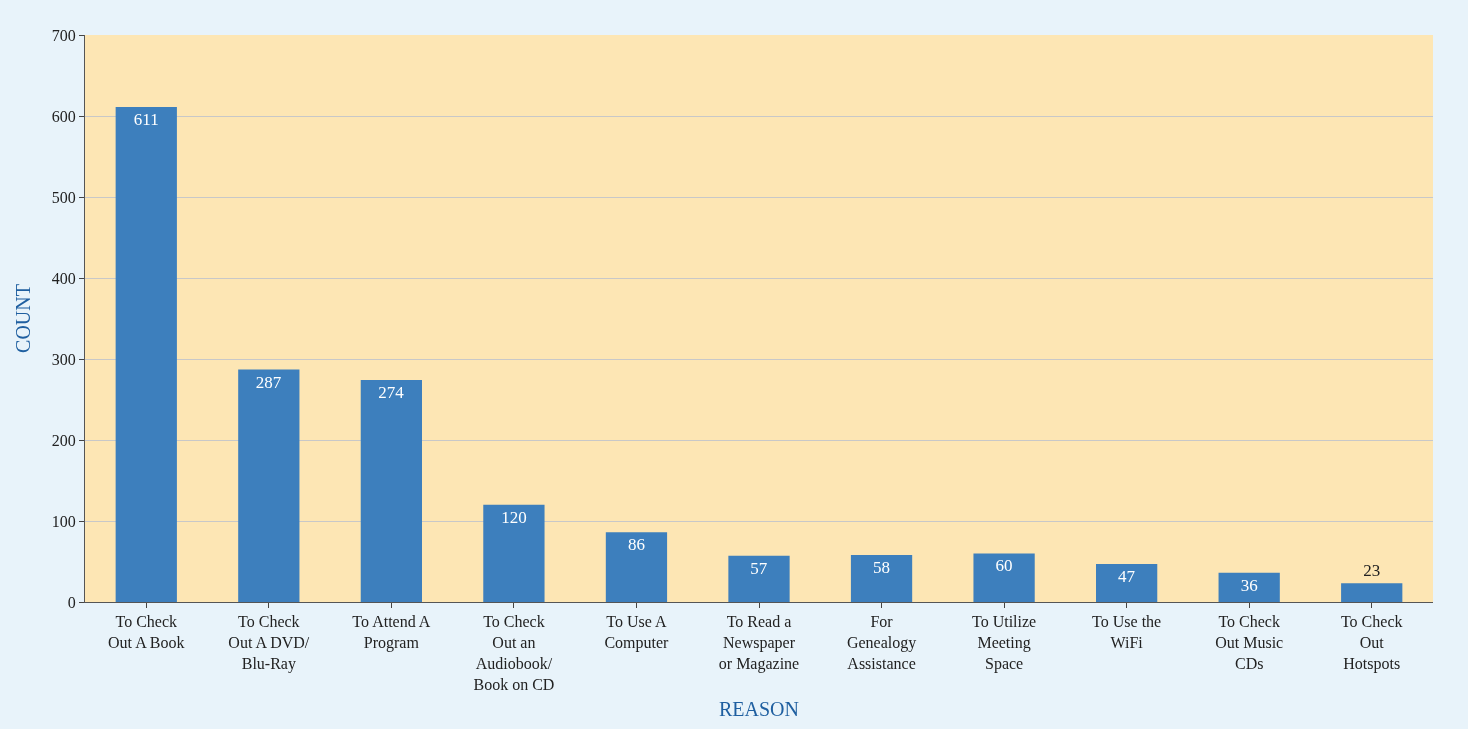 The height and width of the screenshot is (729, 1468). Describe the element at coordinates (759, 568) in the screenshot. I see `data-label: 57` at that location.